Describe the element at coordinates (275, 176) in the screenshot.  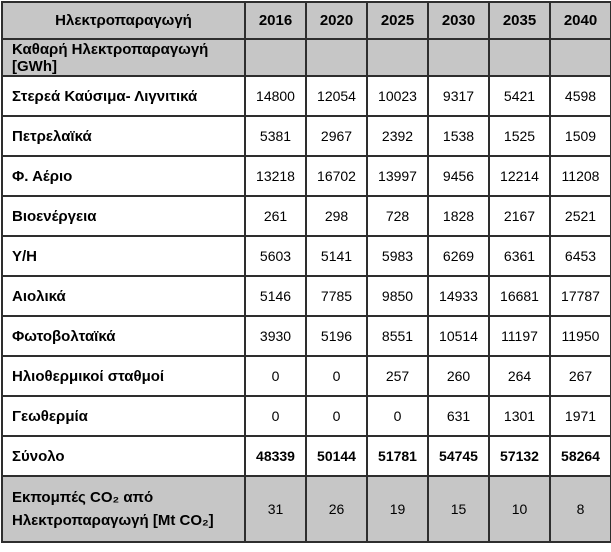
I see `value-cell: 13218` at that location.